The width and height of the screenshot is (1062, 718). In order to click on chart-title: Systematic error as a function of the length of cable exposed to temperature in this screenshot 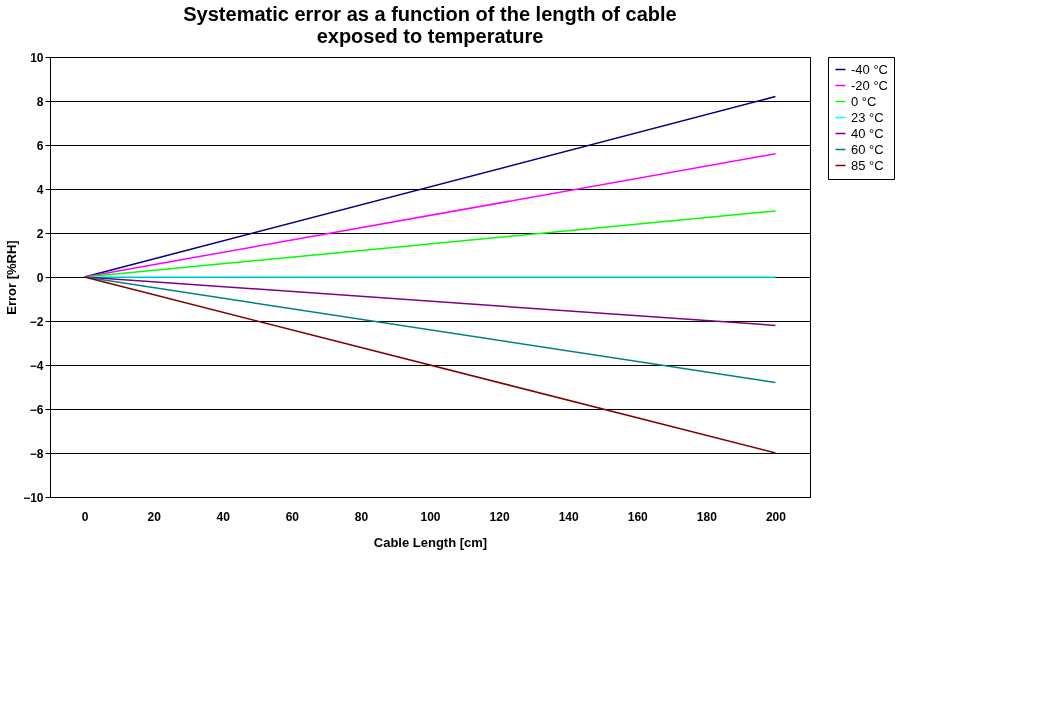, I will do `click(430, 25)`.